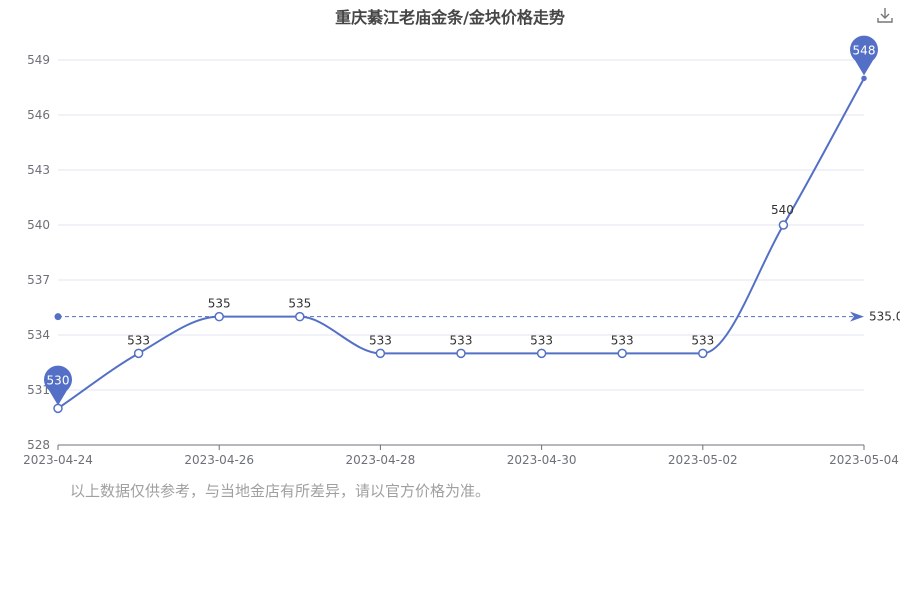 Image resolution: width=900 pixels, height=600 pixels. What do you see at coordinates (58, 380) in the screenshot?
I see `min-marker-label: 530` at bounding box center [58, 380].